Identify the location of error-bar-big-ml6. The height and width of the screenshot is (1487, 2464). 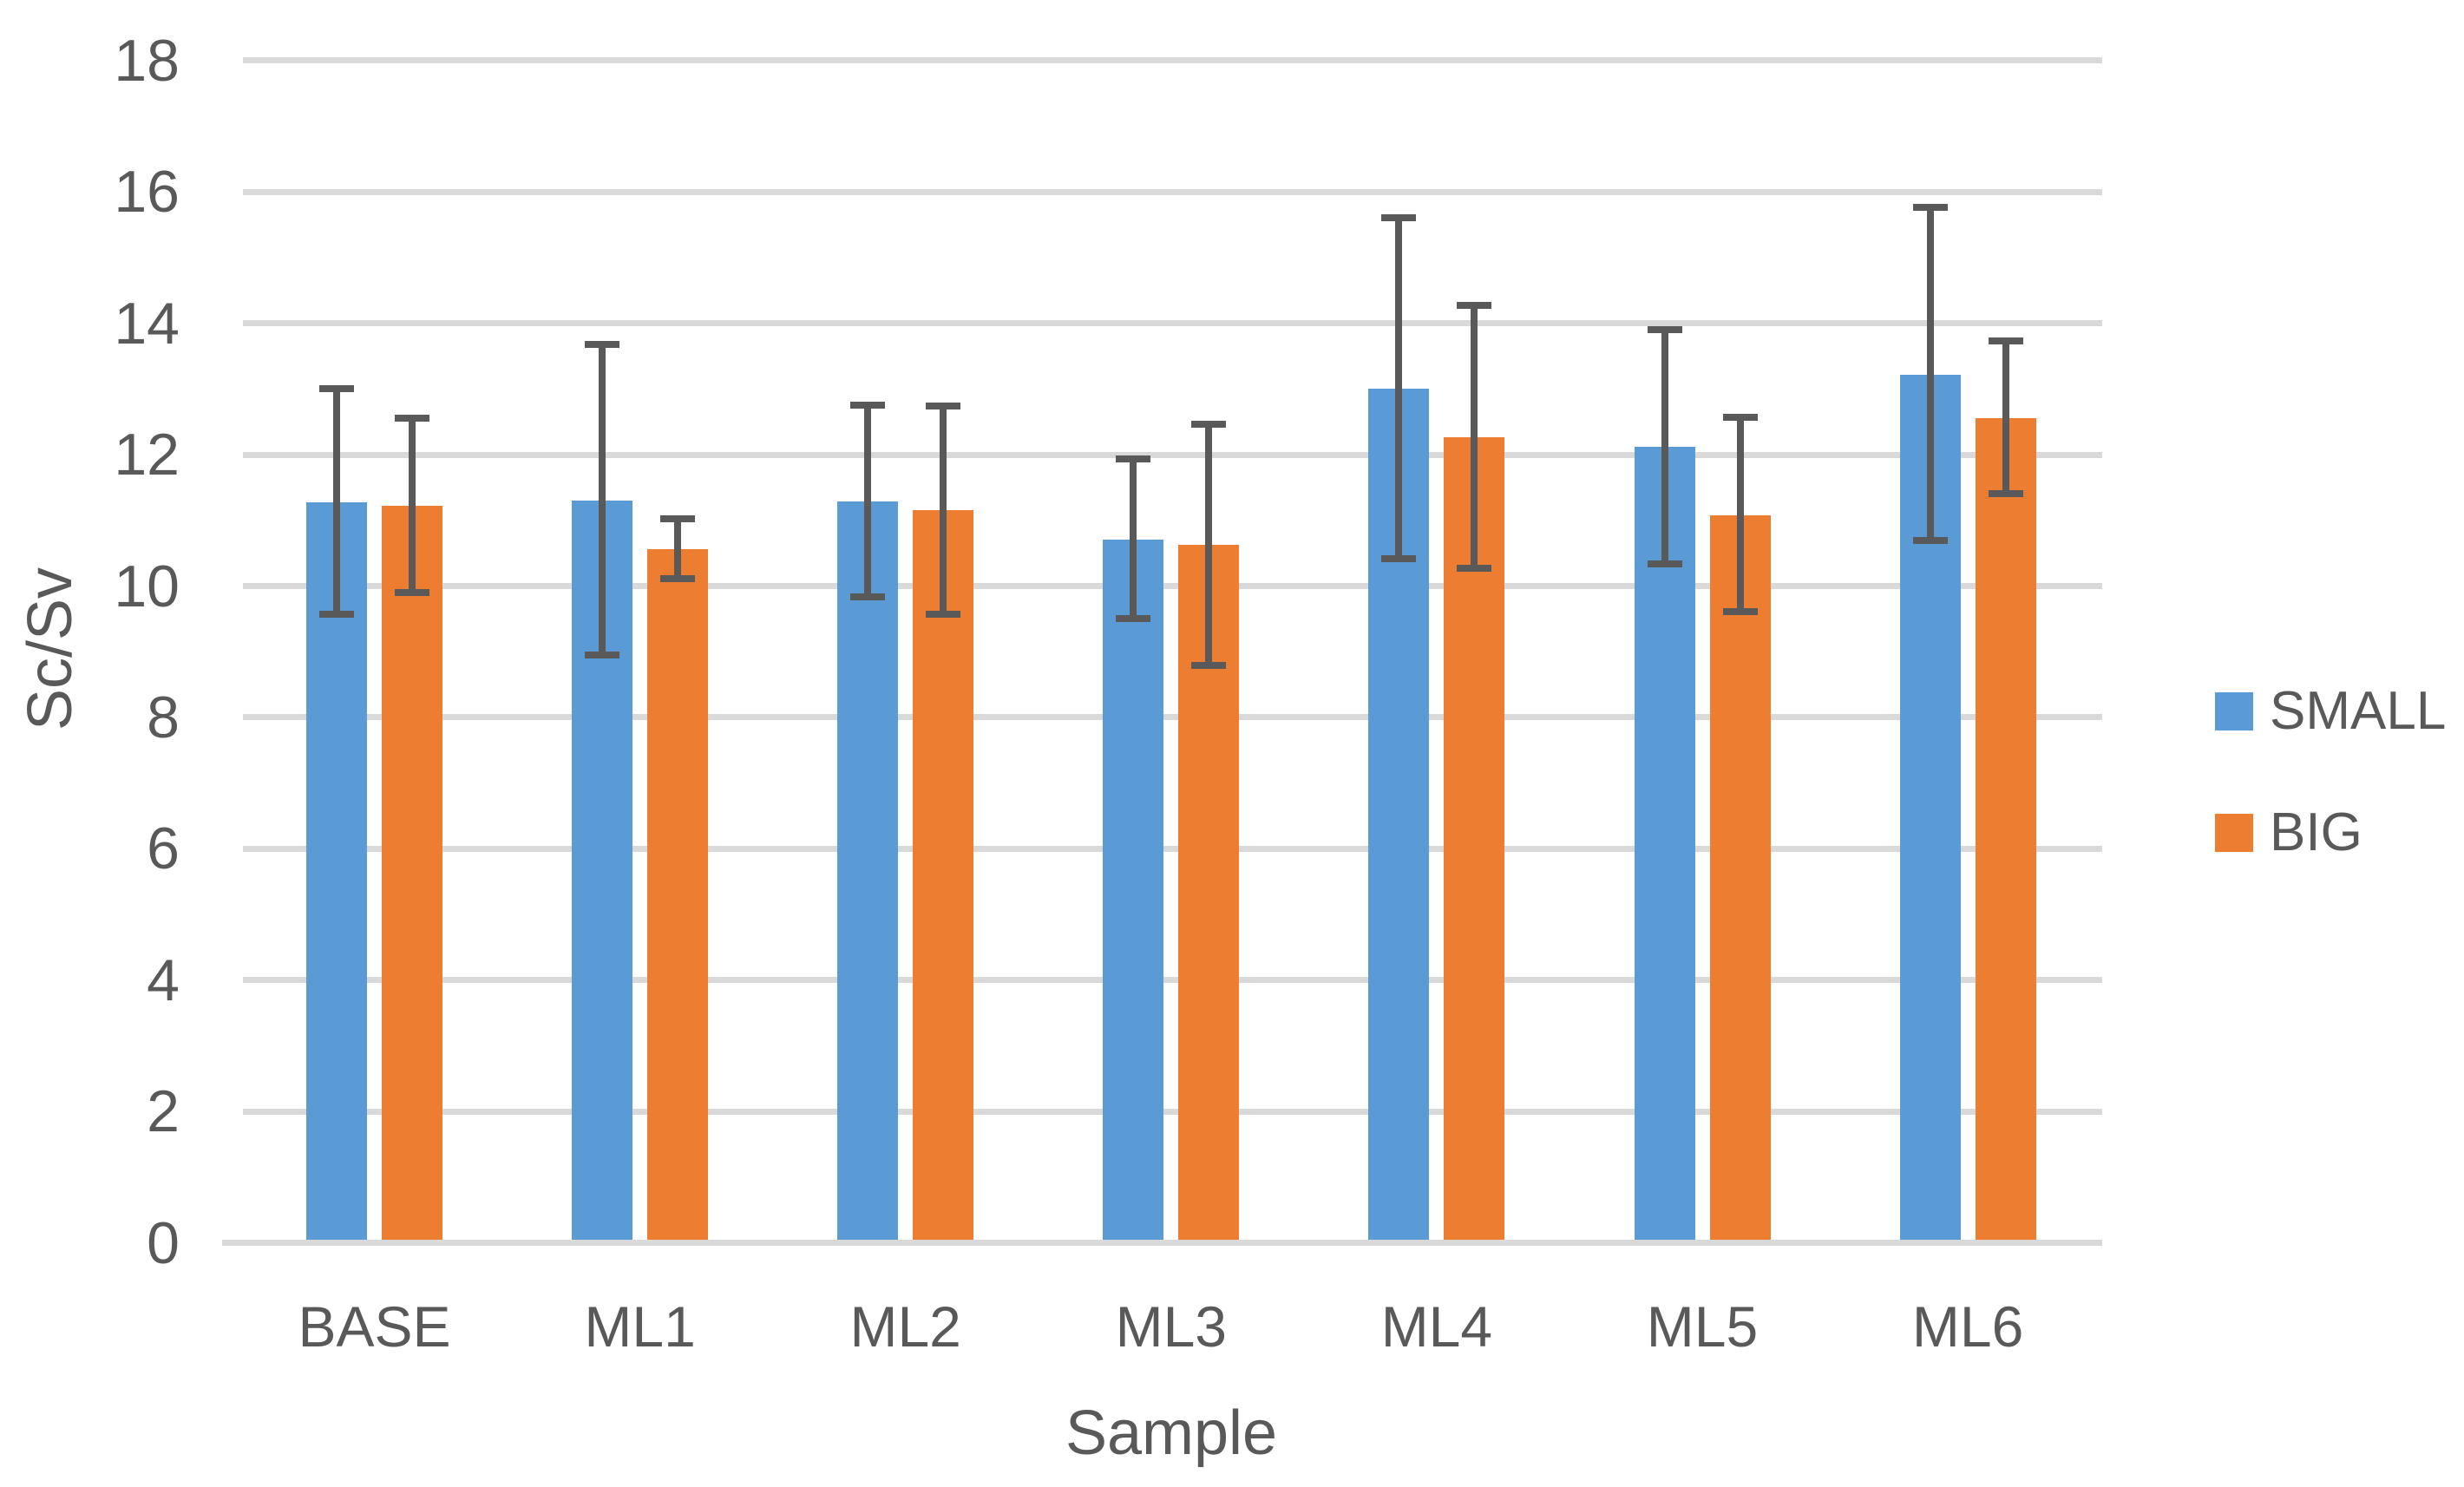
(2005, 417).